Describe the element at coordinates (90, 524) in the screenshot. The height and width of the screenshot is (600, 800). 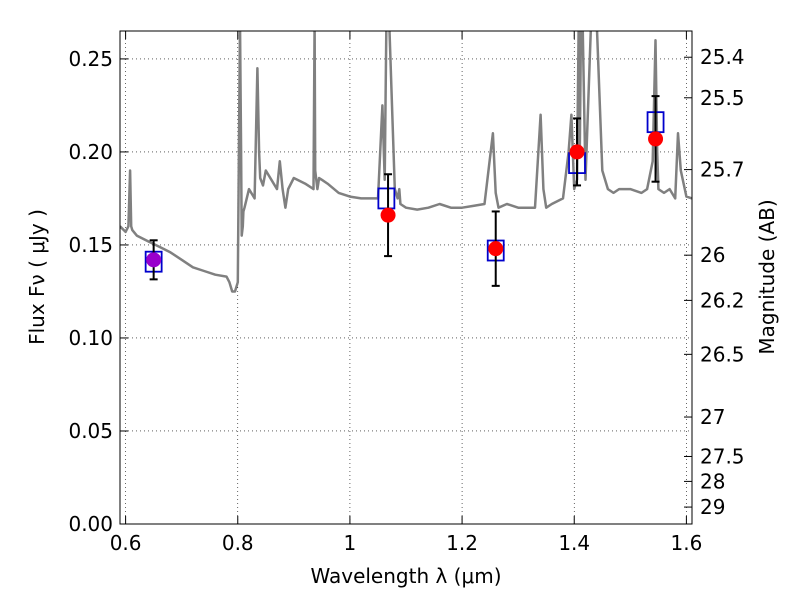
I see `y-tick-label: 0.00` at that location.